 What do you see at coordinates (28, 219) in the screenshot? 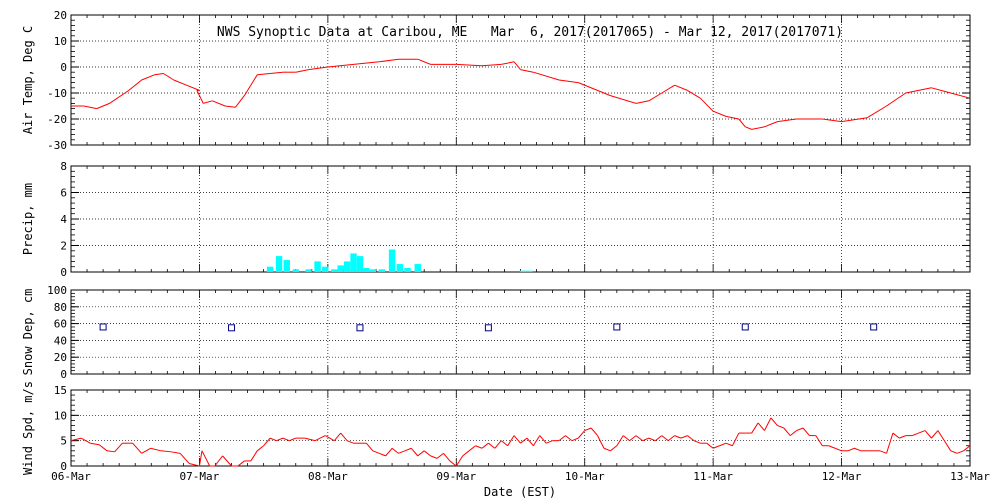
I see `precip-ylabel: Precip, mm` at bounding box center [28, 219].